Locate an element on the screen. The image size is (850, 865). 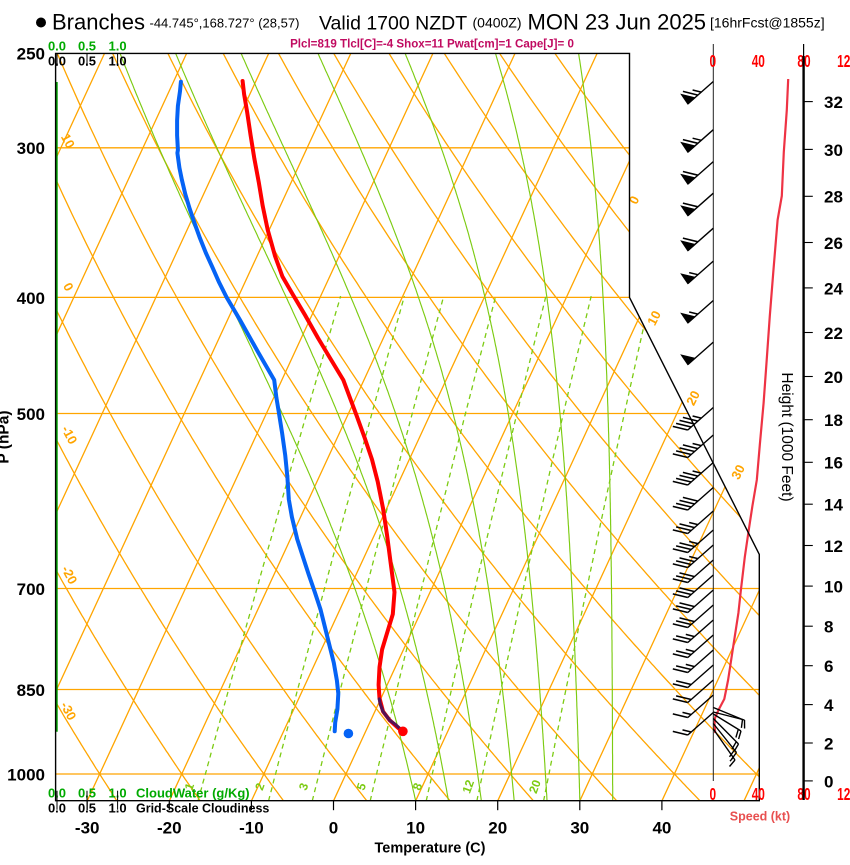
svg-text: 300 is located at coordinates (31, 148).